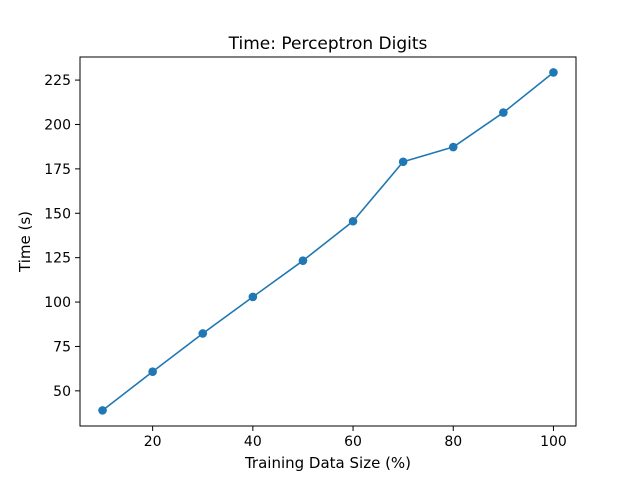 The width and height of the screenshot is (640, 478). I want to click on x-tick-label: 40, so click(253, 442).